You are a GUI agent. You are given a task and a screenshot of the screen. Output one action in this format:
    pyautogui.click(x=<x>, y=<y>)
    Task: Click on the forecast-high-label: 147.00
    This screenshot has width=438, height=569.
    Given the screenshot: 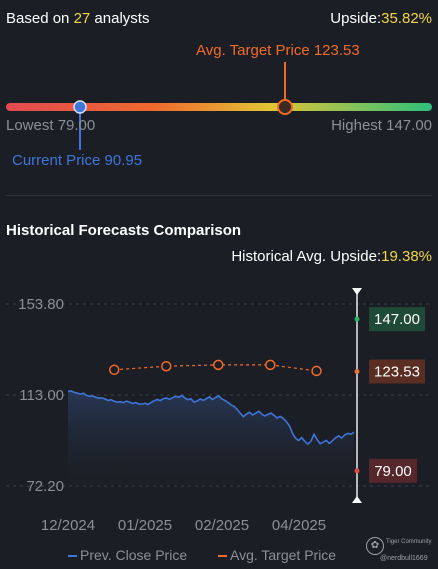 What is the action you would take?
    pyautogui.click(x=397, y=319)
    